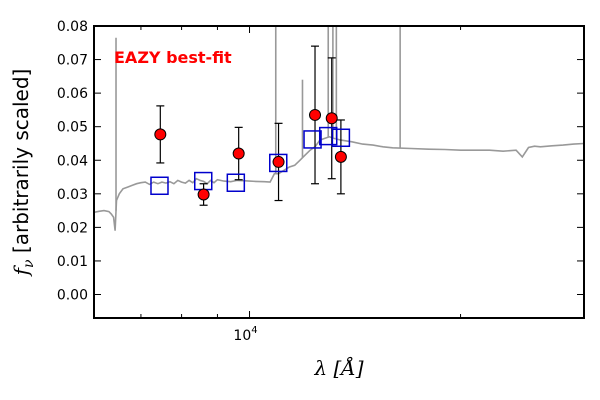  I want to click on x-tick-labels: 104, so click(245, 334).